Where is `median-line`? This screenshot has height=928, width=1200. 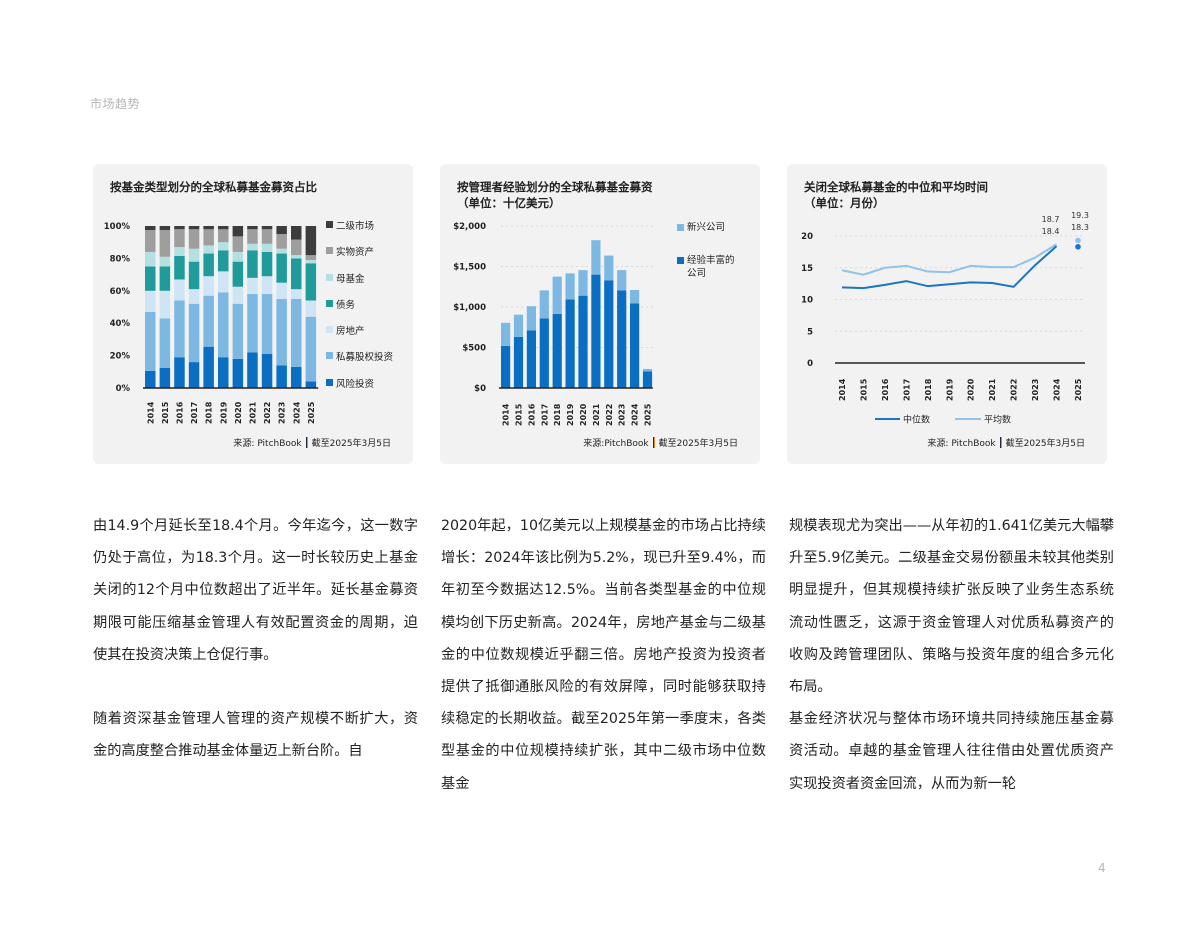 median-line is located at coordinates (949, 267).